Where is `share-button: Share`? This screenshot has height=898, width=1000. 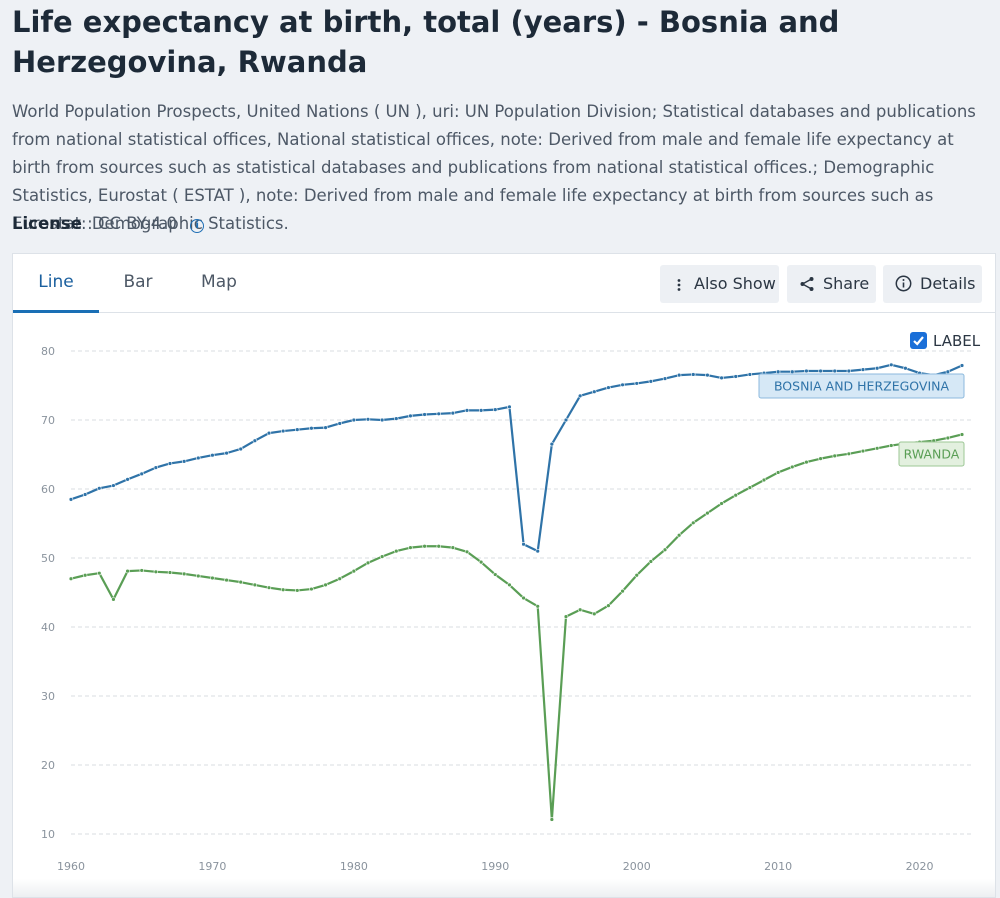 share-button: Share is located at coordinates (831, 284).